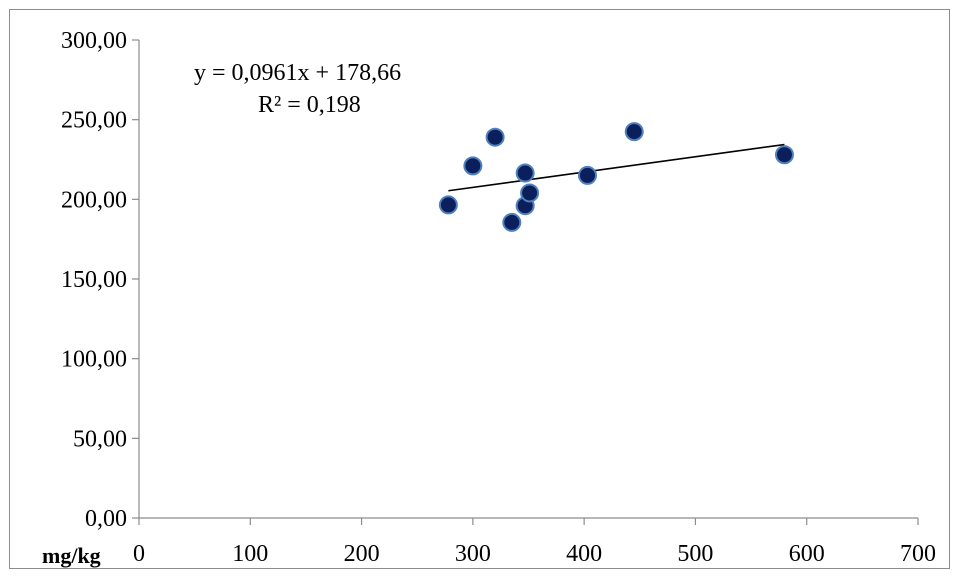 The height and width of the screenshot is (578, 961). Describe the element at coordinates (94, 200) in the screenshot. I see `y-tick-label: 200,00` at that location.